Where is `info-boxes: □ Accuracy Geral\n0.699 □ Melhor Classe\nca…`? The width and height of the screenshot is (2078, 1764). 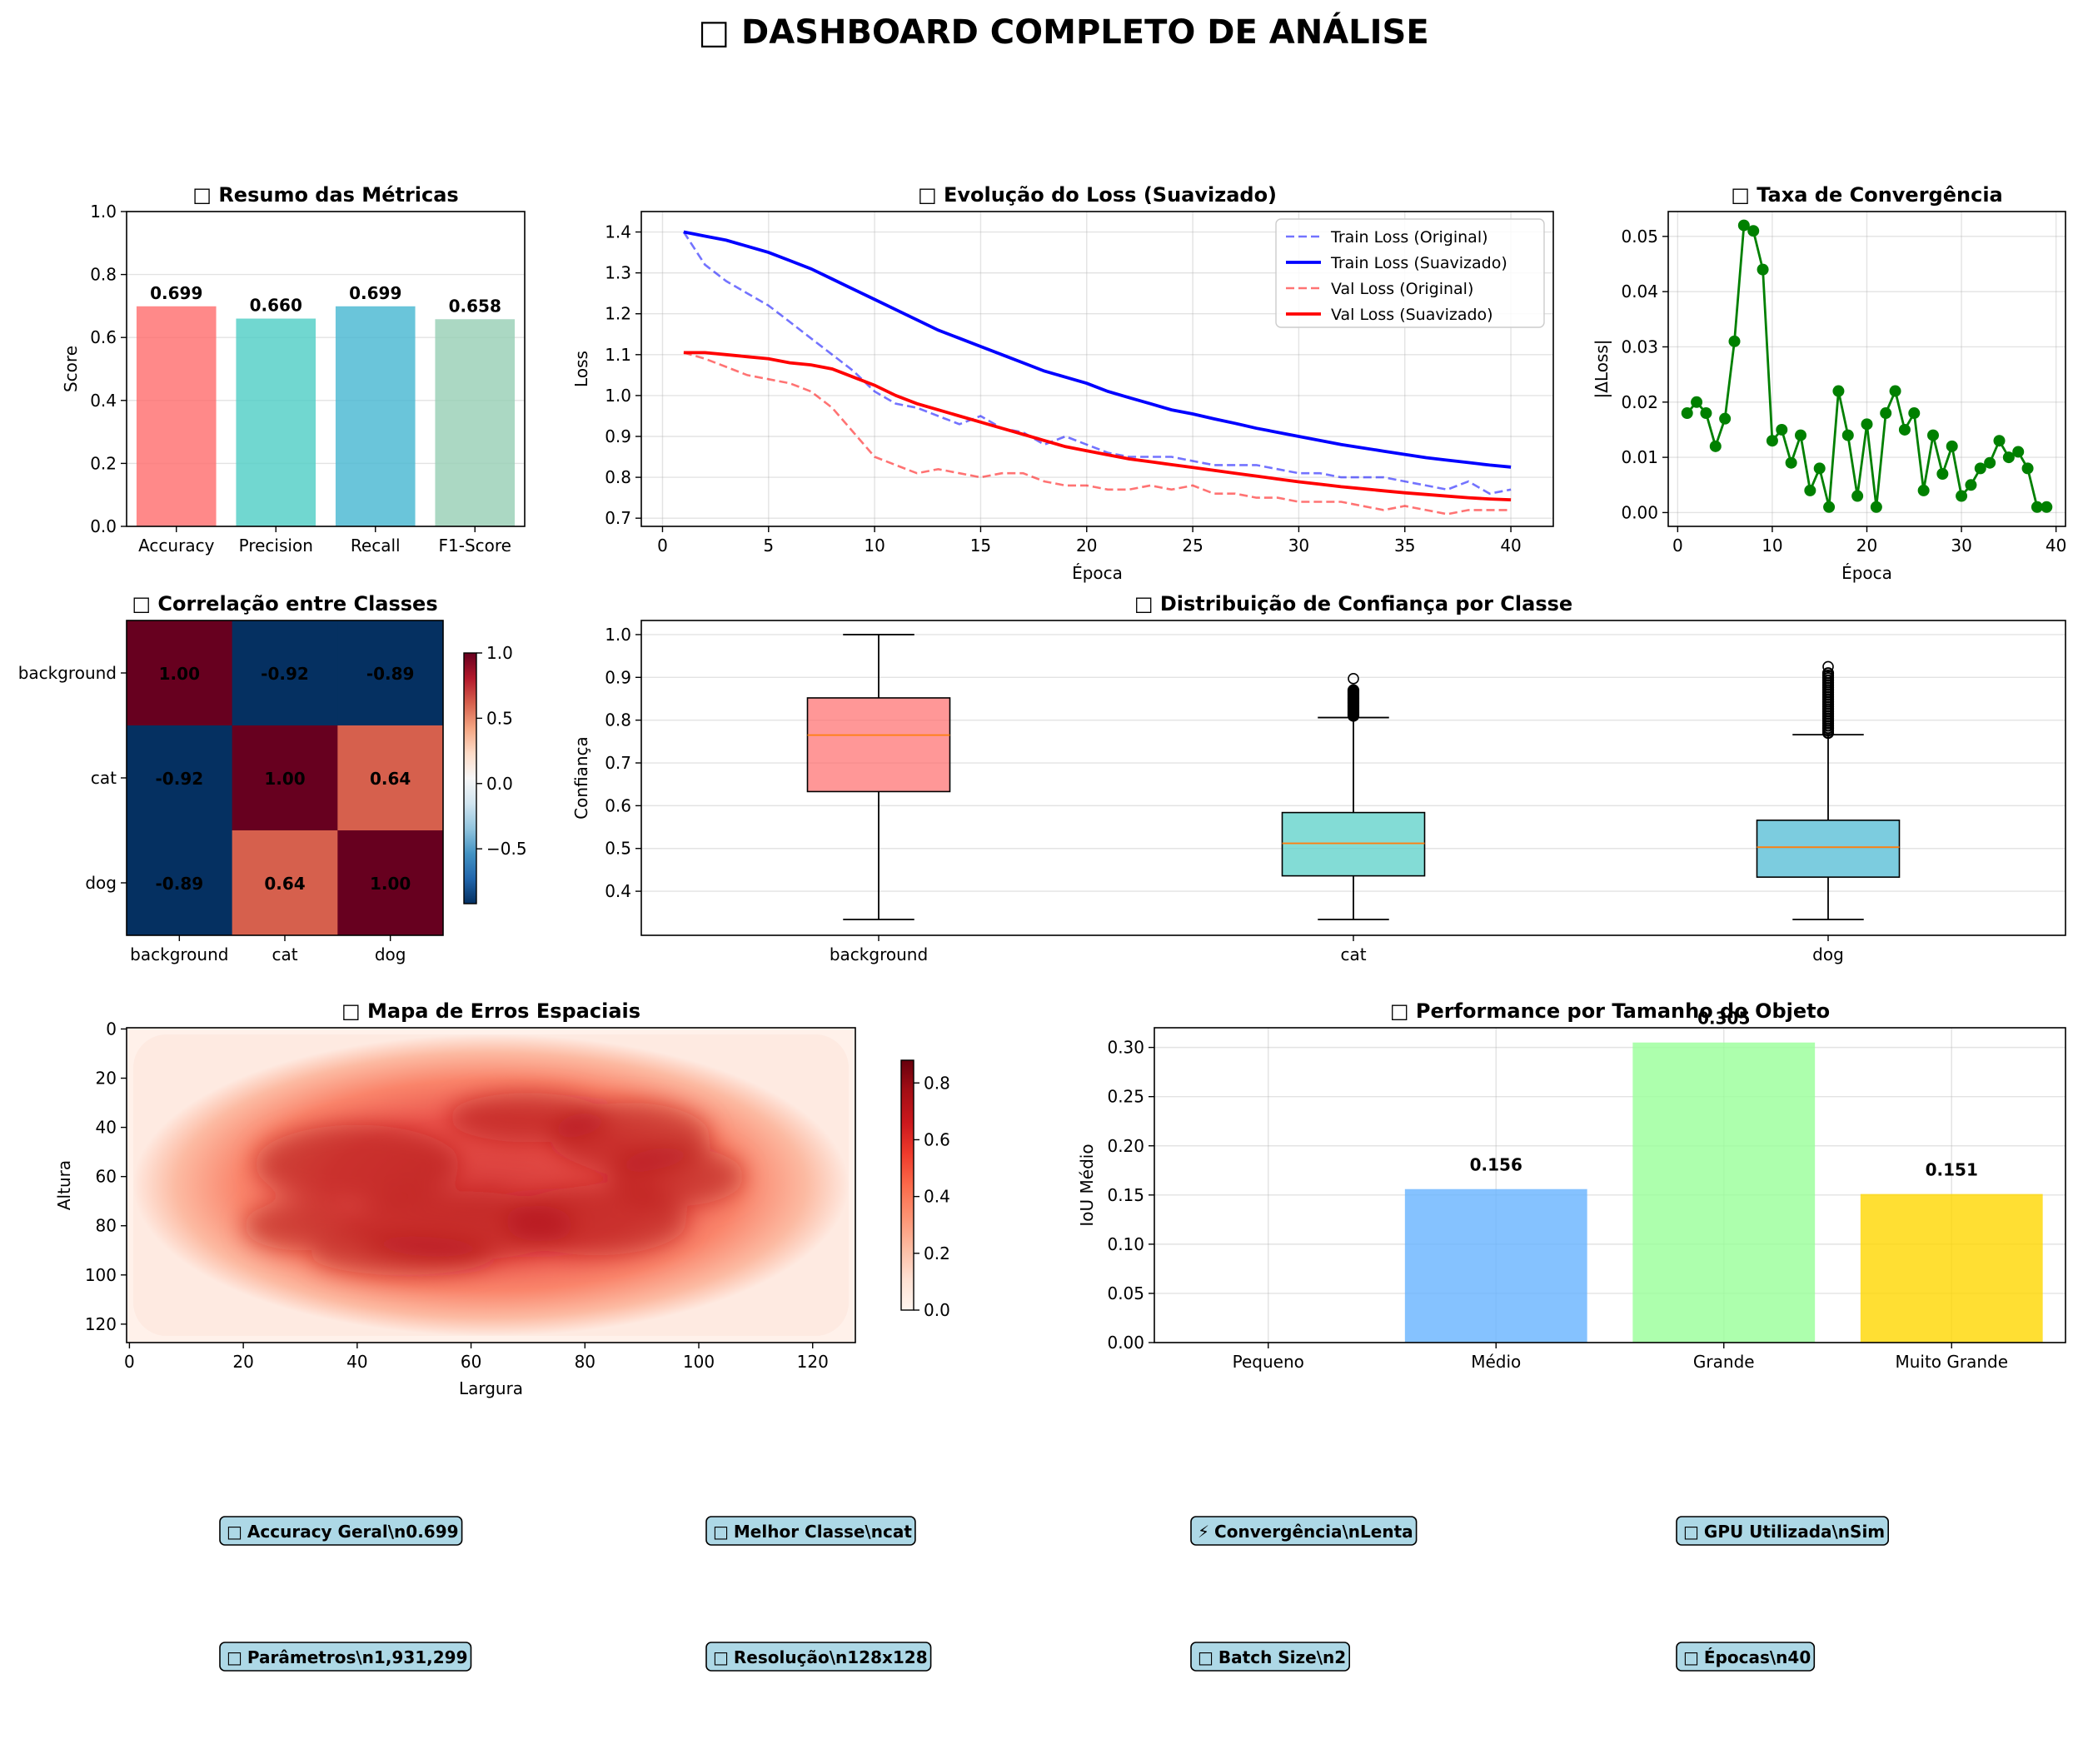
info-boxes: □ Accuracy Geral\n0.699 □ Melhor Classe\nca… is located at coordinates (1054, 1594).